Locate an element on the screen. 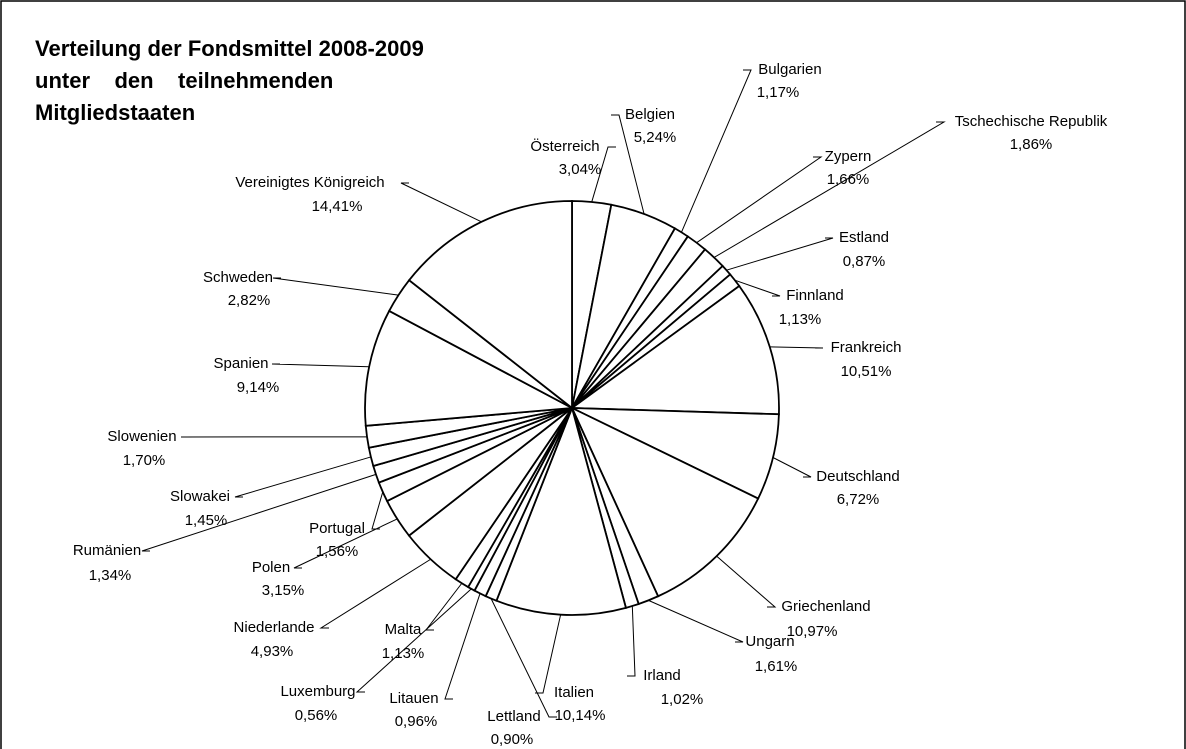 This screenshot has width=1186, height=749. chart-title: unter den teilnehmenden is located at coordinates (184, 80).